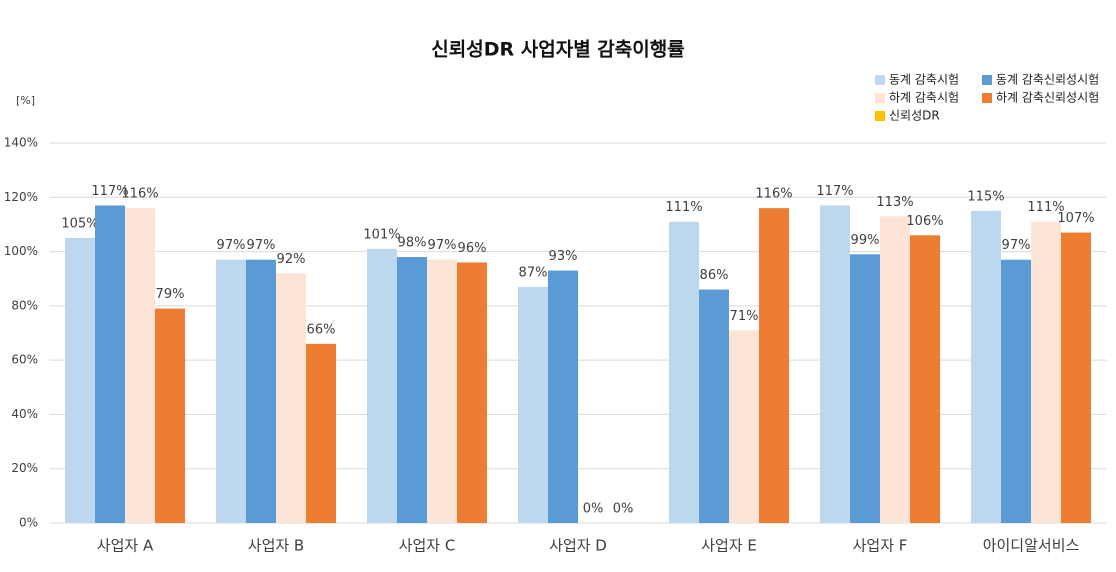  I want to click on x-tick-label: 사업자 E, so click(729, 546).